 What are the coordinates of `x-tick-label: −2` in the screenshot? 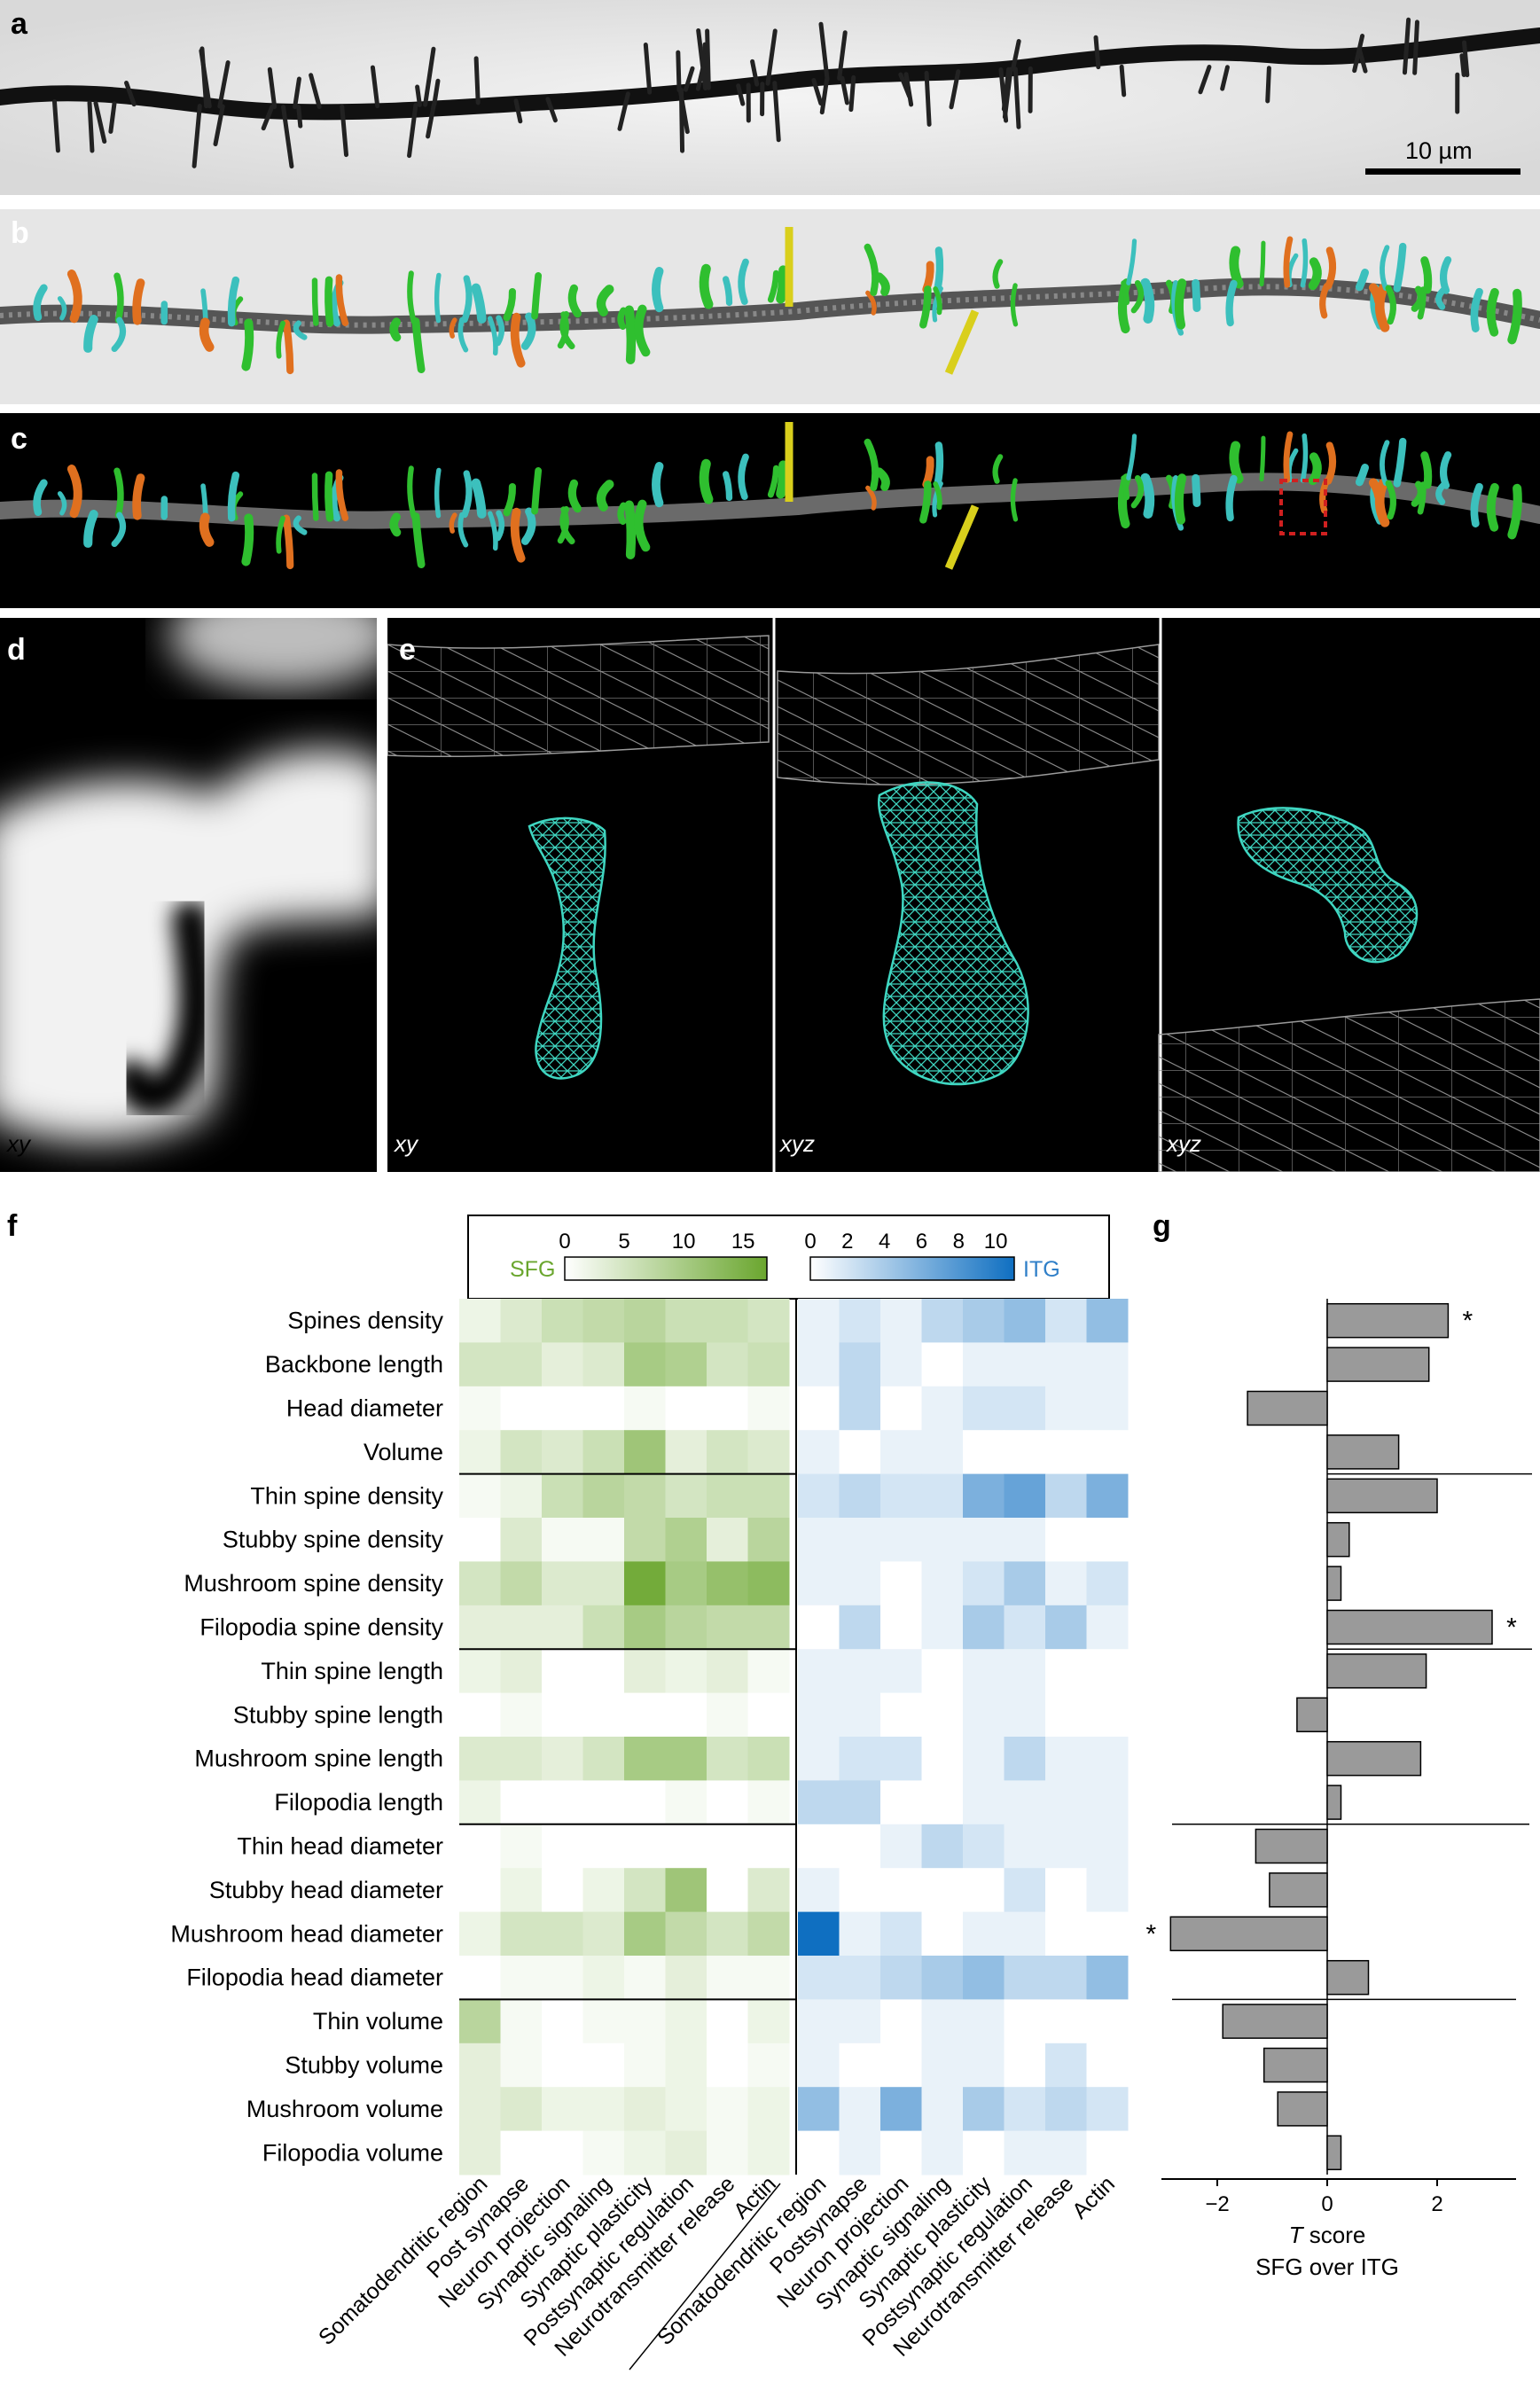 It's located at (1217, 2204).